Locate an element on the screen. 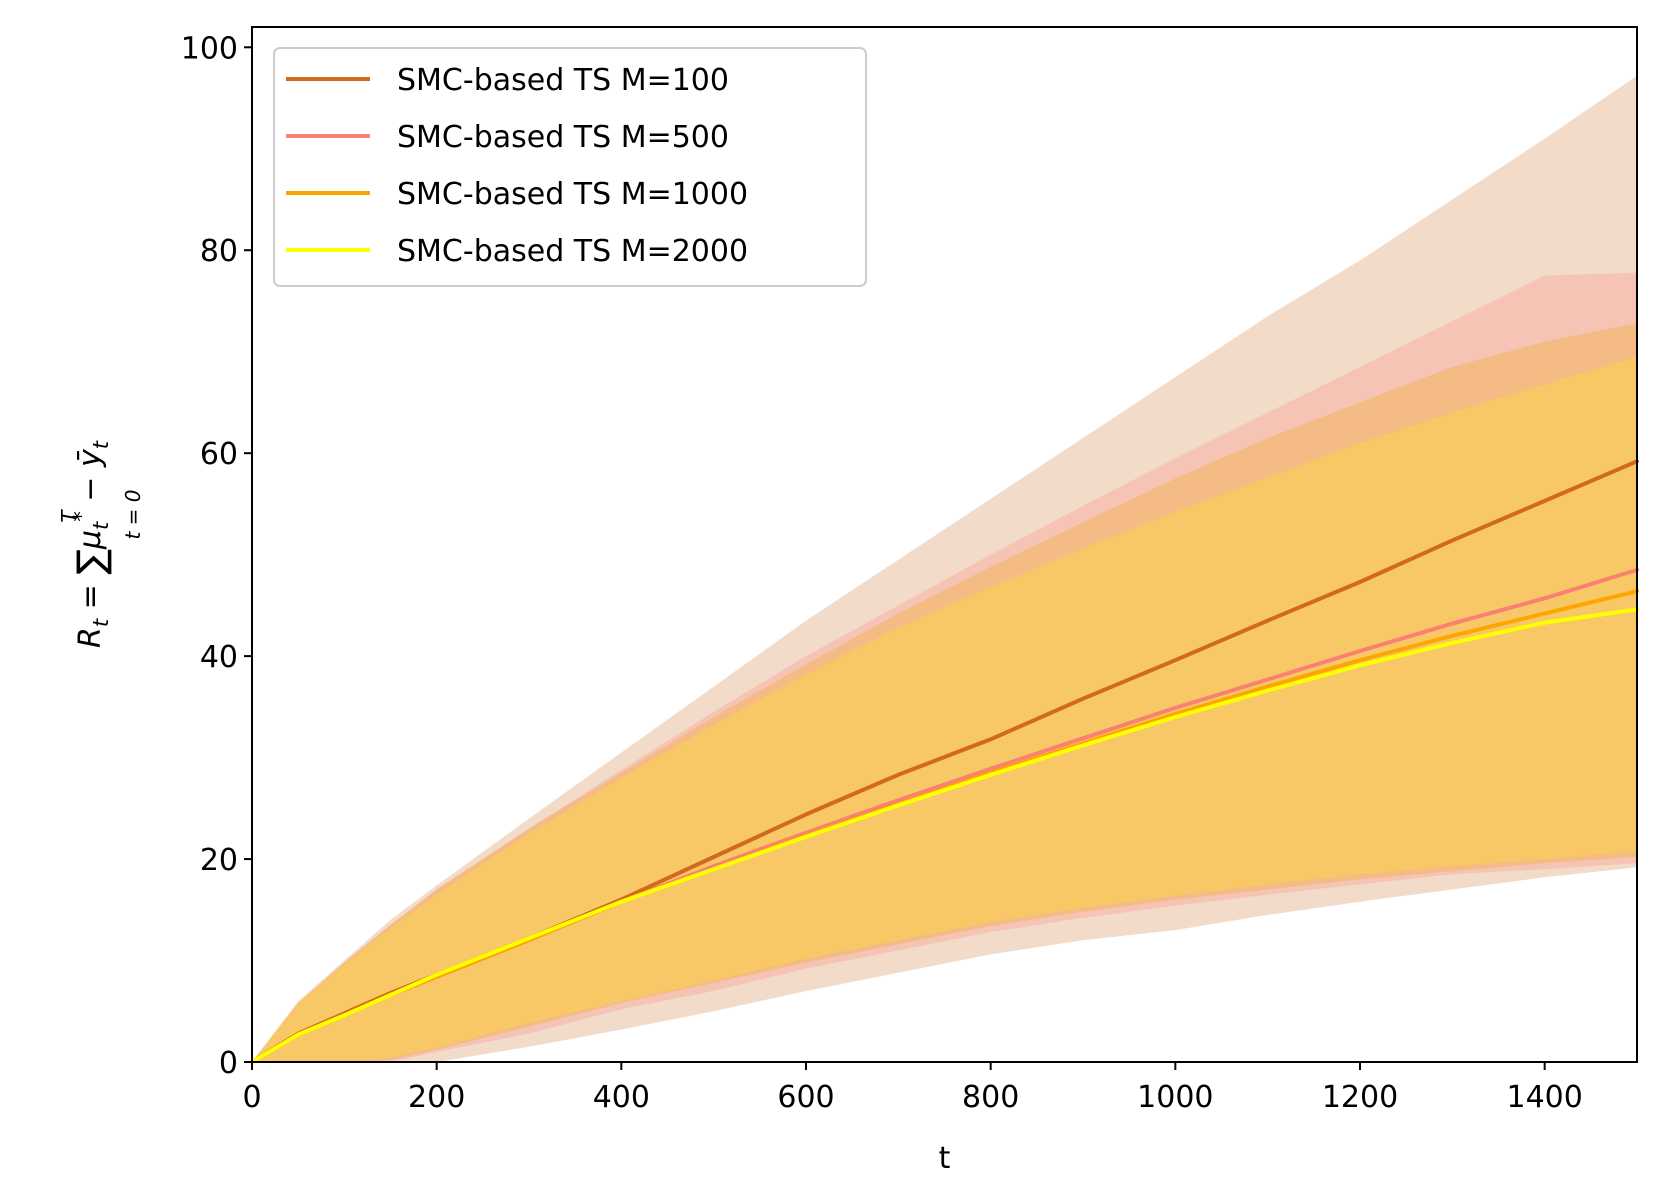 The height and width of the screenshot is (1201, 1659). ylabel-r: R is located at coordinates (90, 637).